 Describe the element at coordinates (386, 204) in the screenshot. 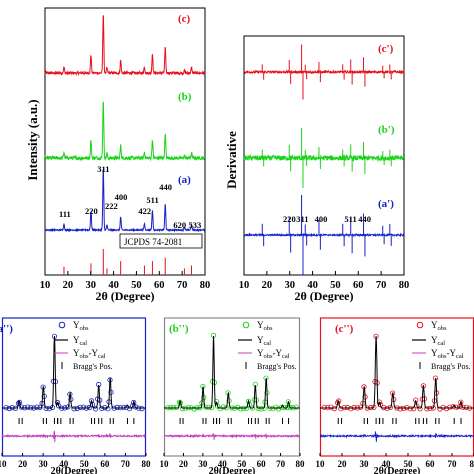

I see `derivative-tag-a: (a')` at that location.